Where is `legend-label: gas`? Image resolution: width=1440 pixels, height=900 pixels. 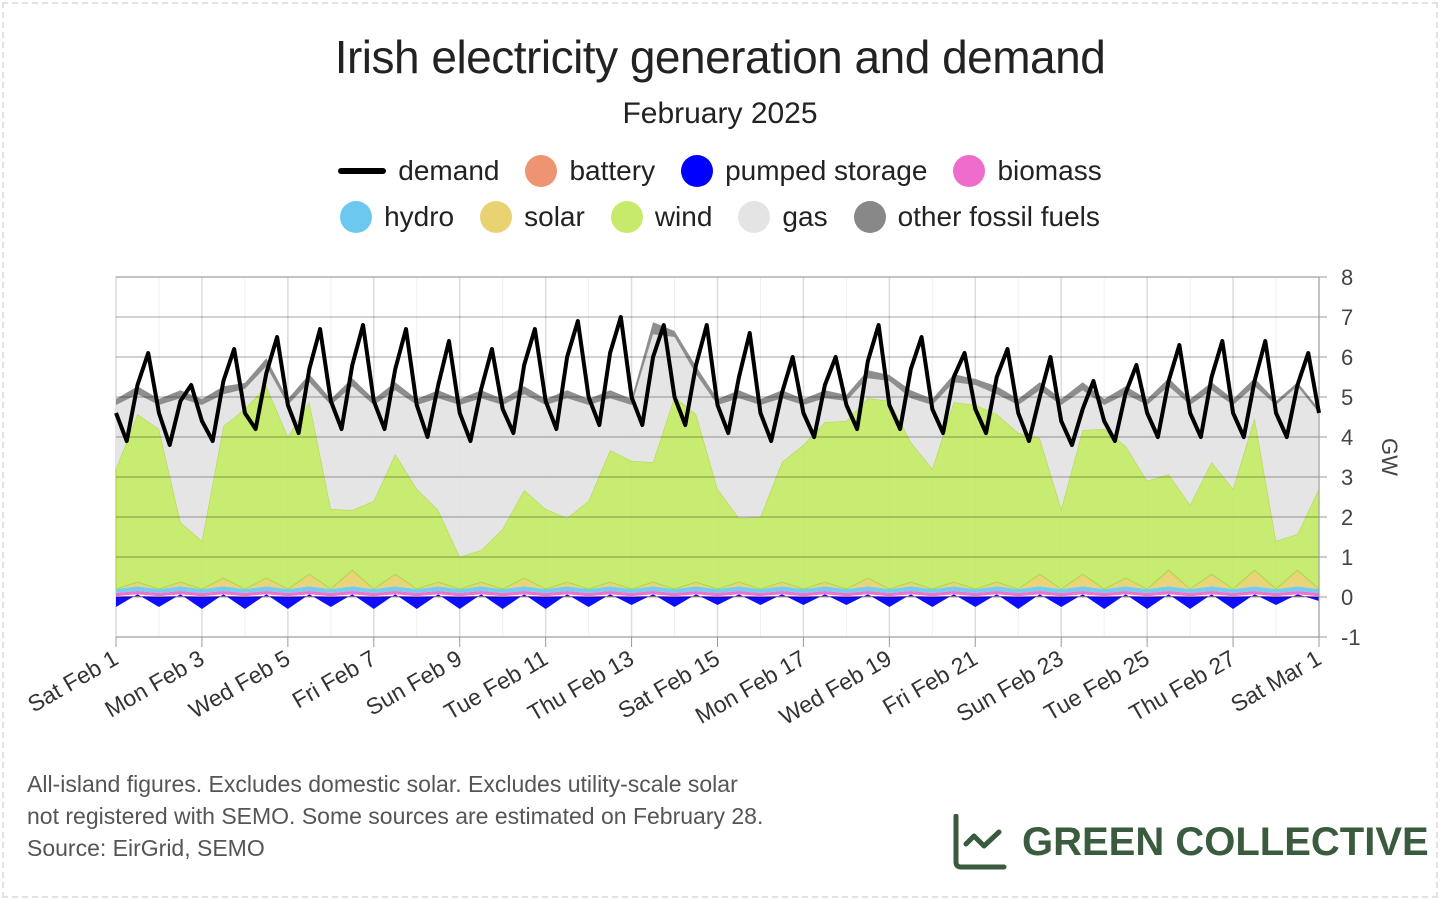 legend-label: gas is located at coordinates (805, 216).